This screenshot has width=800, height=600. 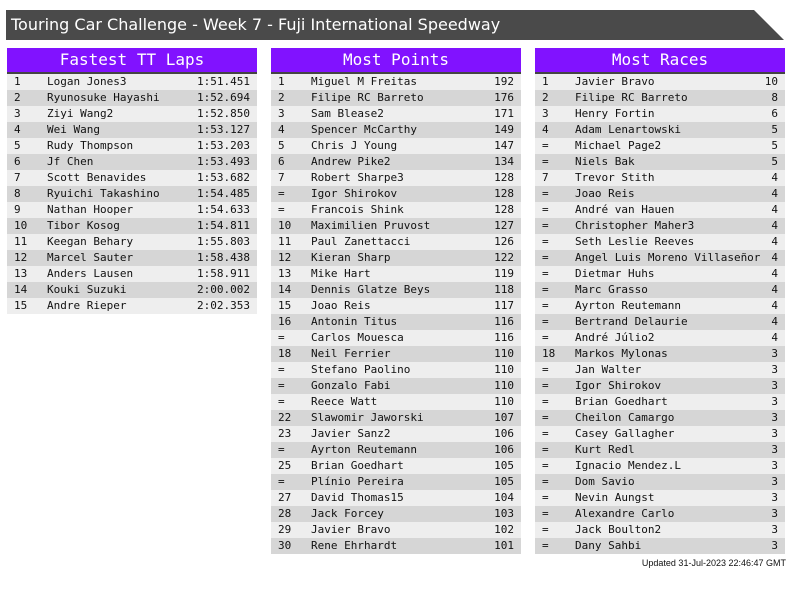 I want to click on rank: 6, so click(x=17, y=161).